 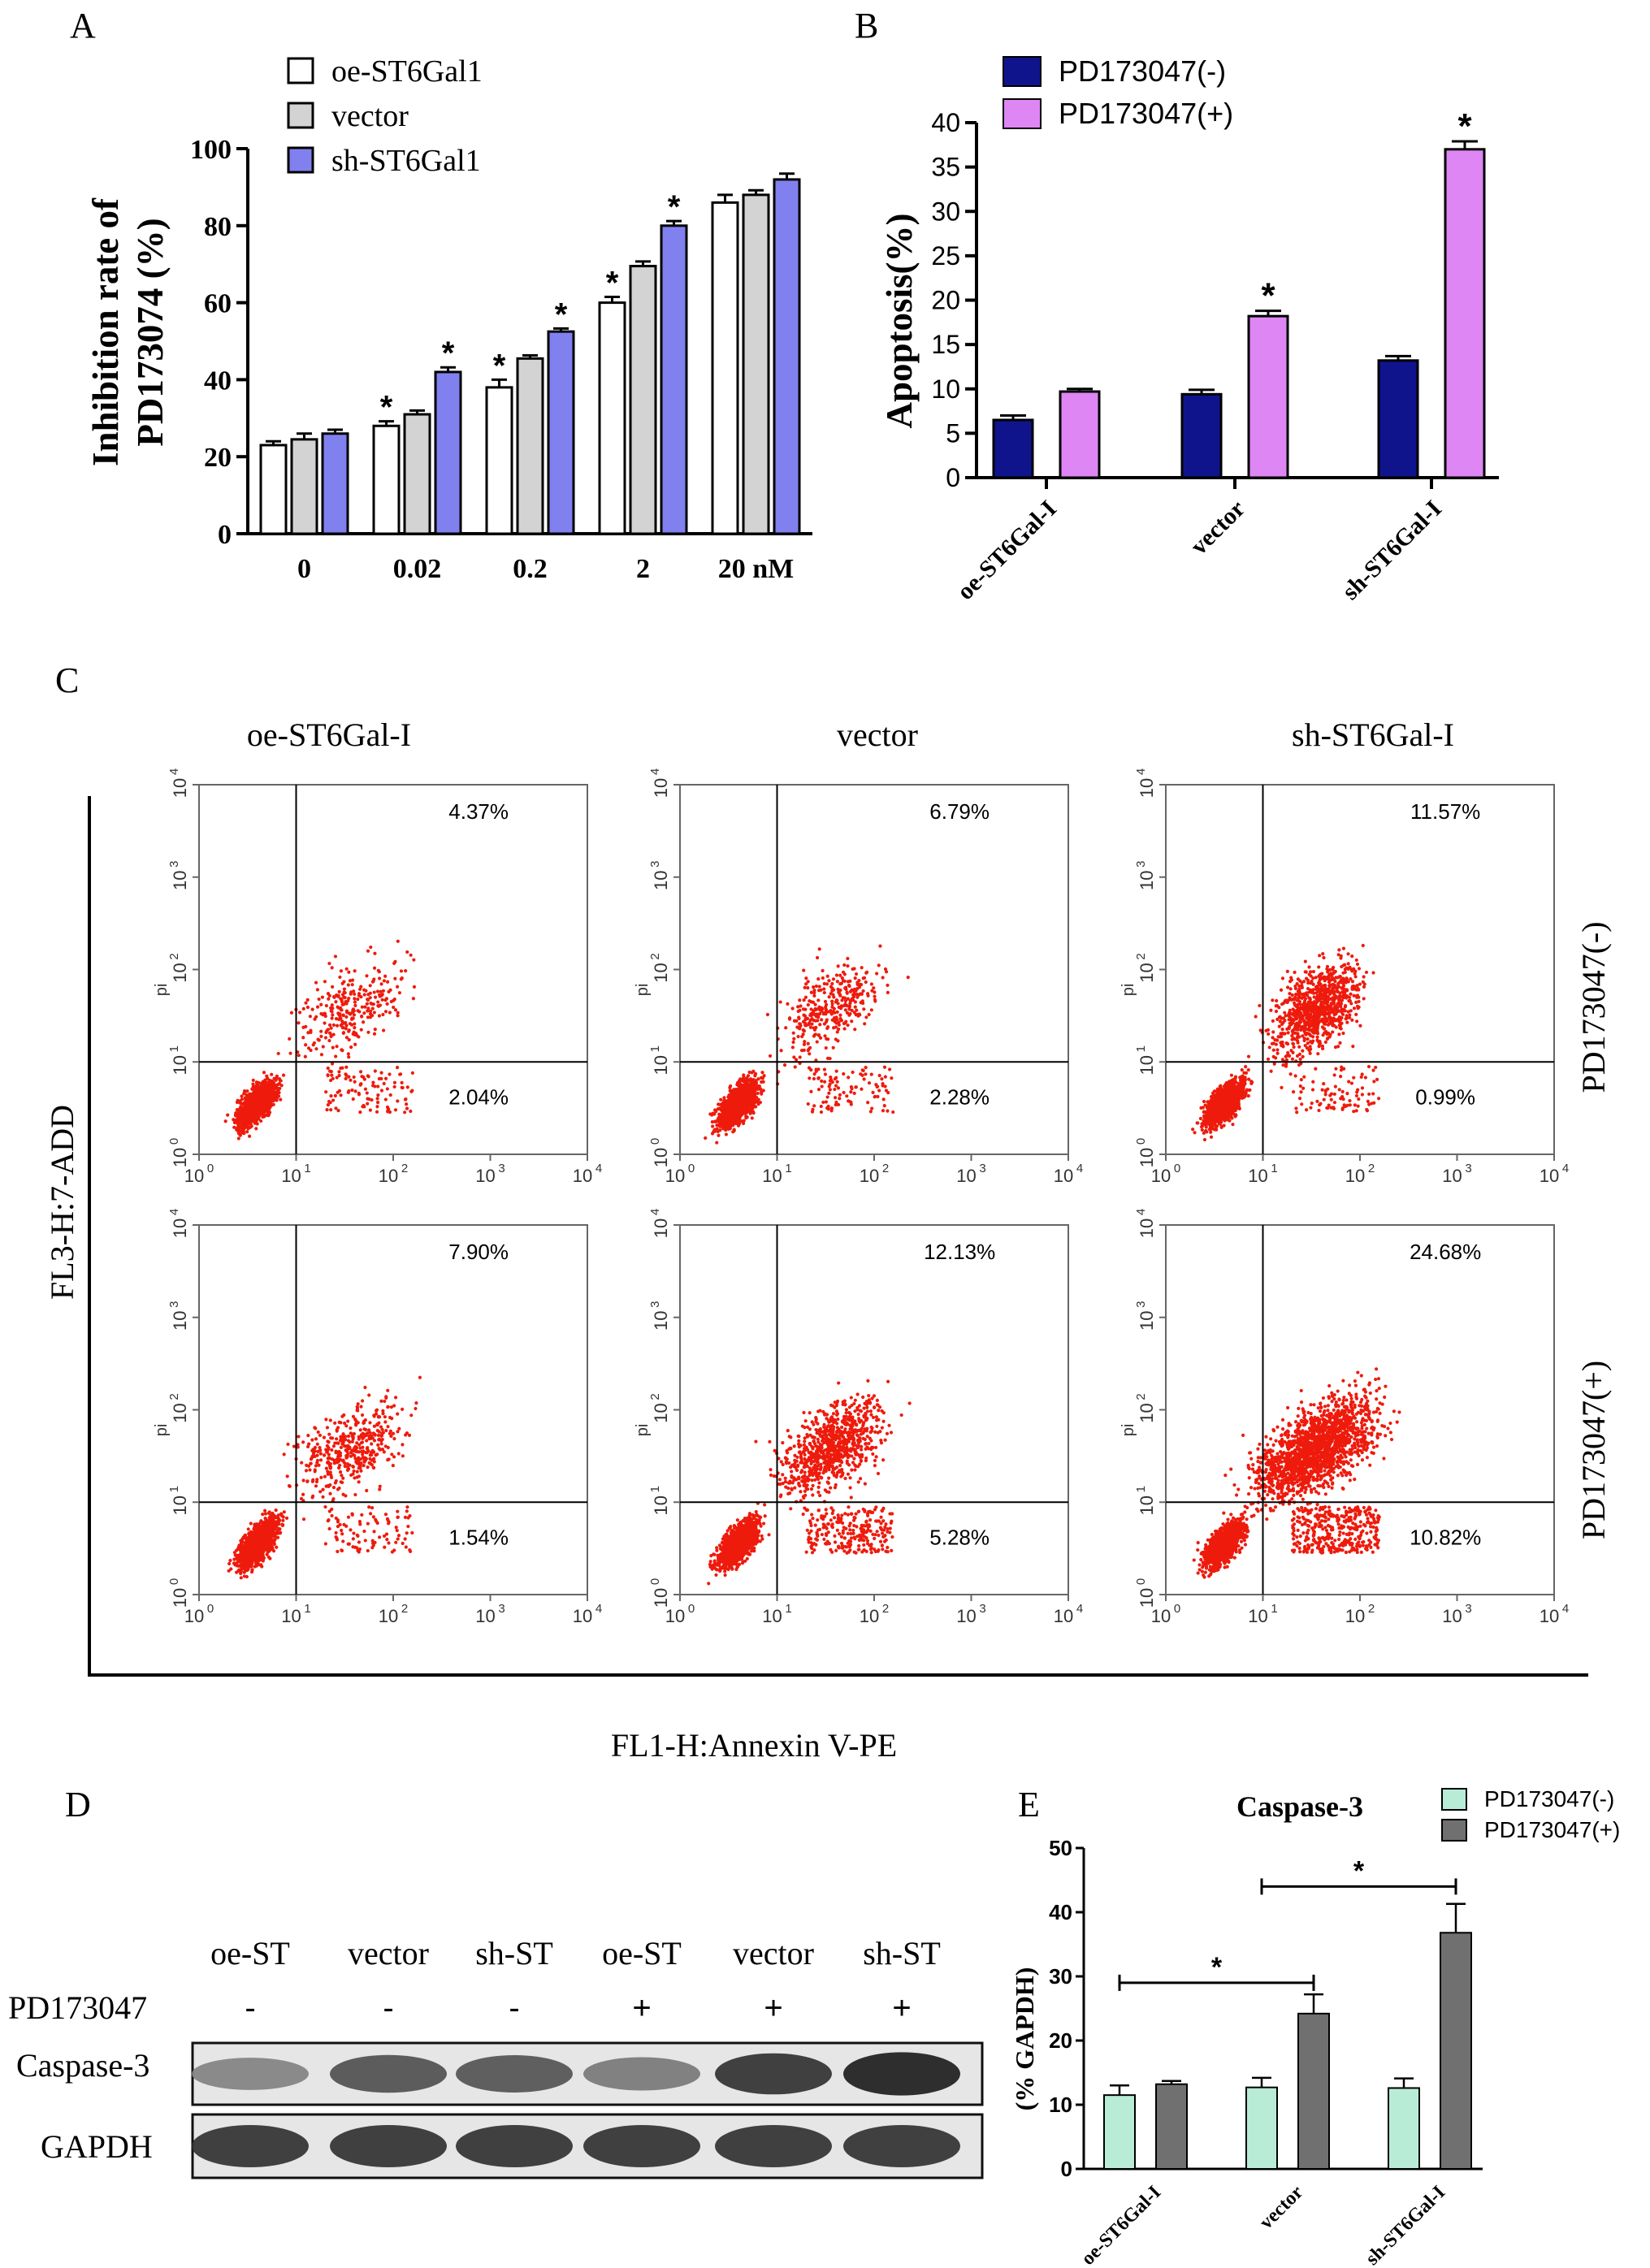 What do you see at coordinates (174, 771) in the screenshot?
I see `y-tick-exponent: 4` at bounding box center [174, 771].